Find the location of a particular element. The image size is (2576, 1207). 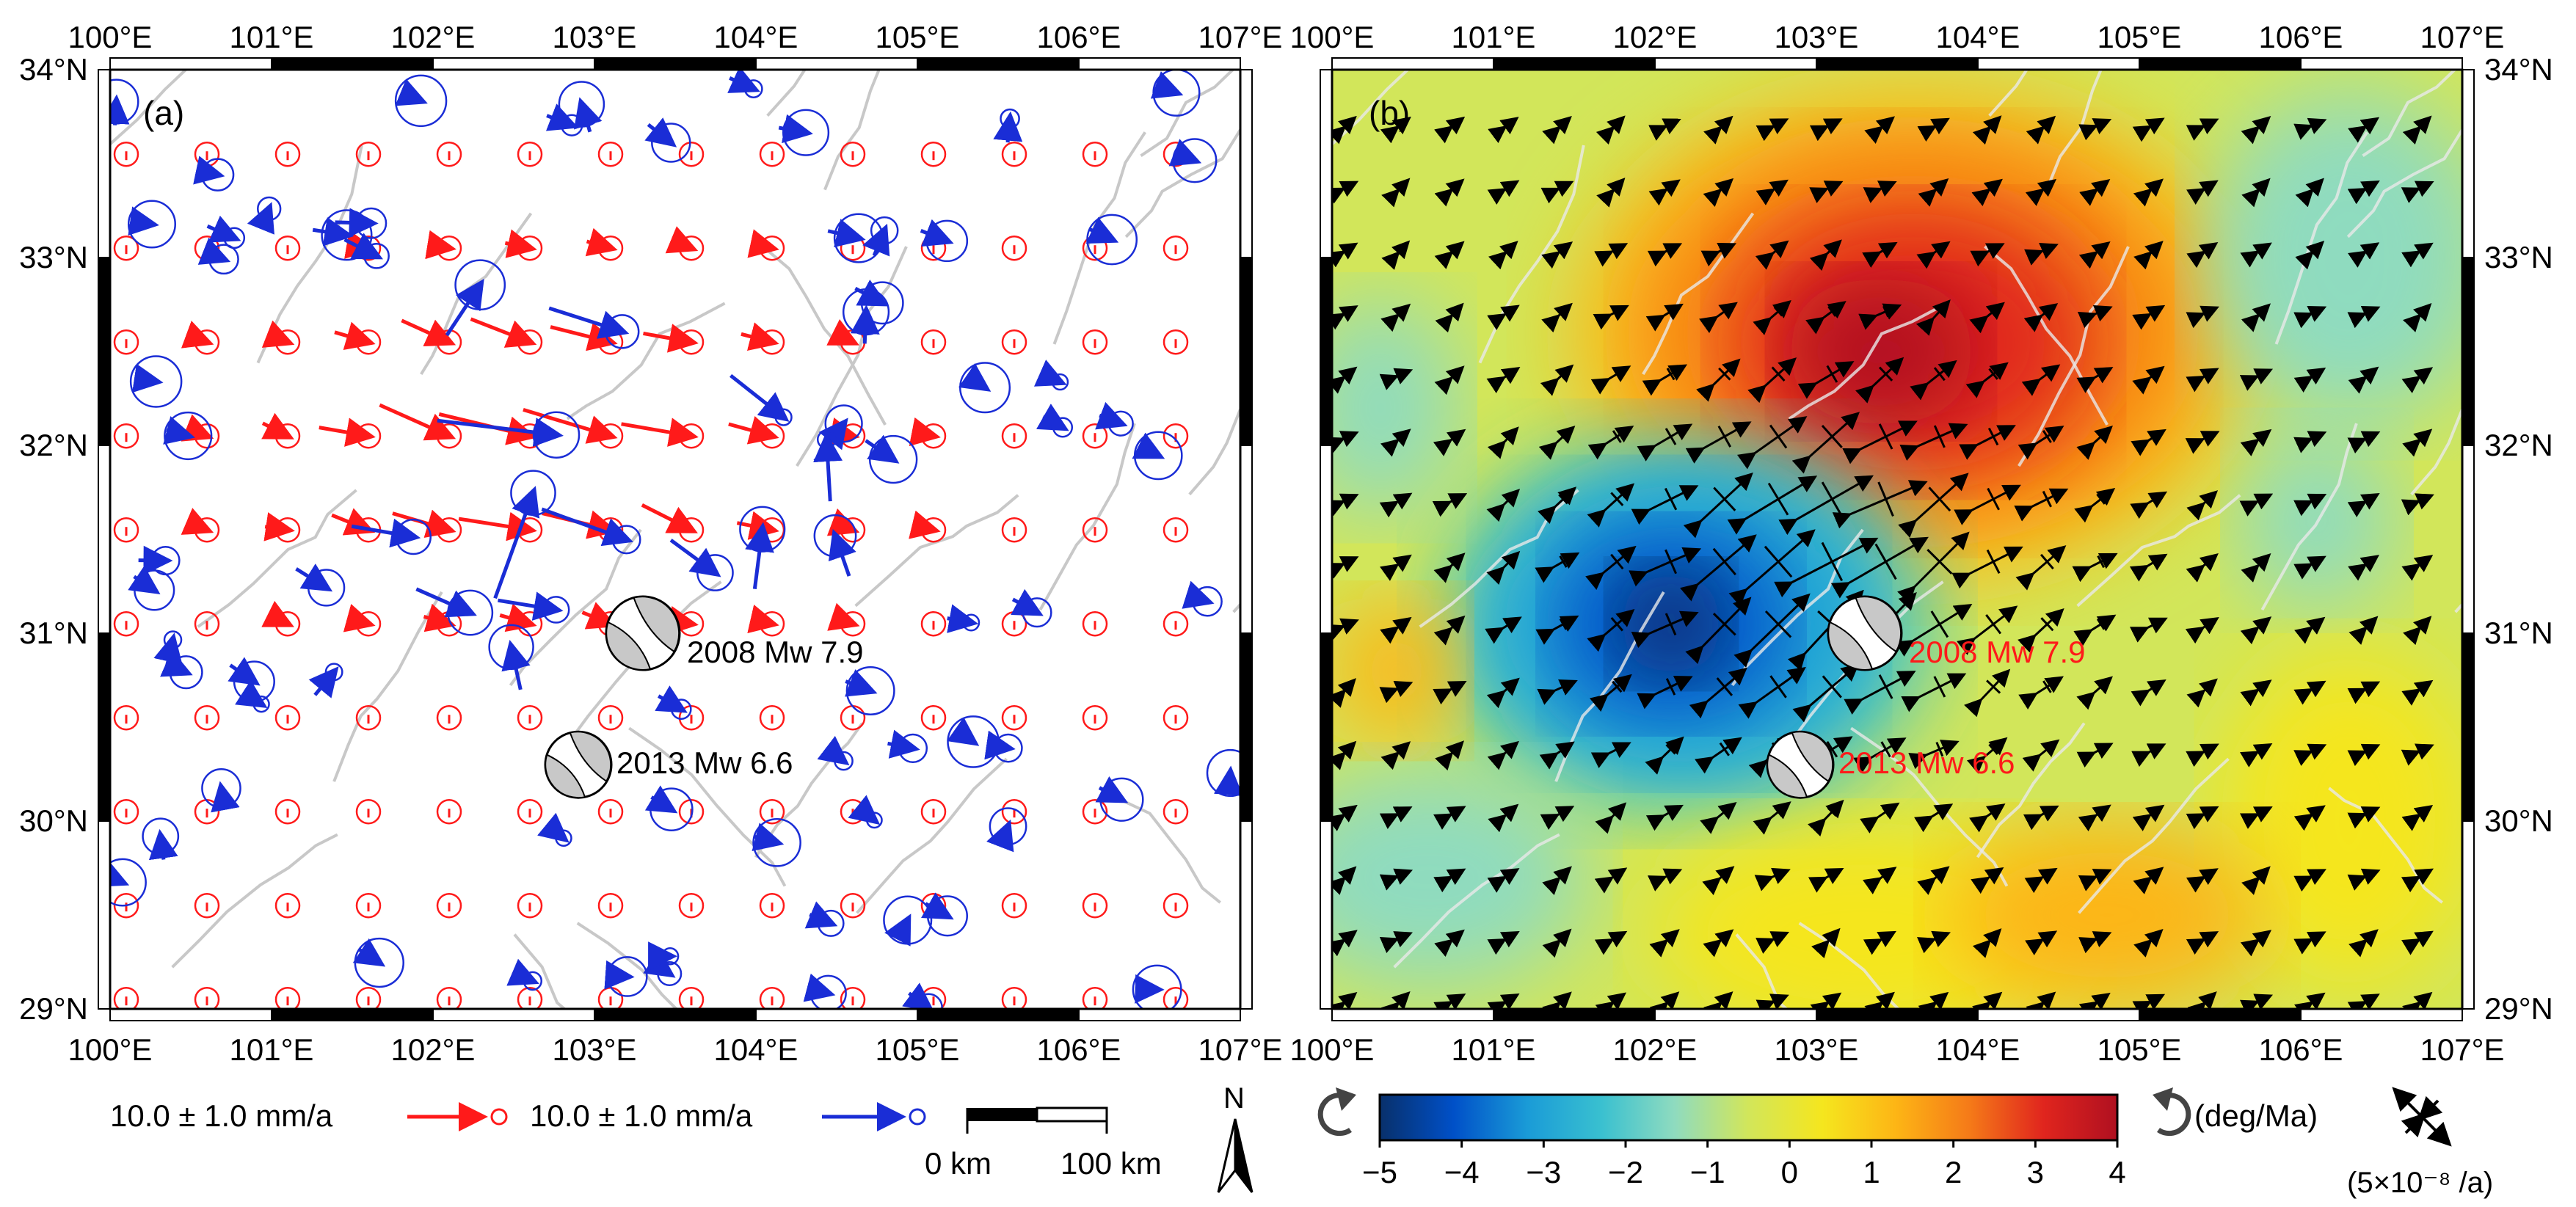

scale-bar is located at coordinates (1037, 1120).